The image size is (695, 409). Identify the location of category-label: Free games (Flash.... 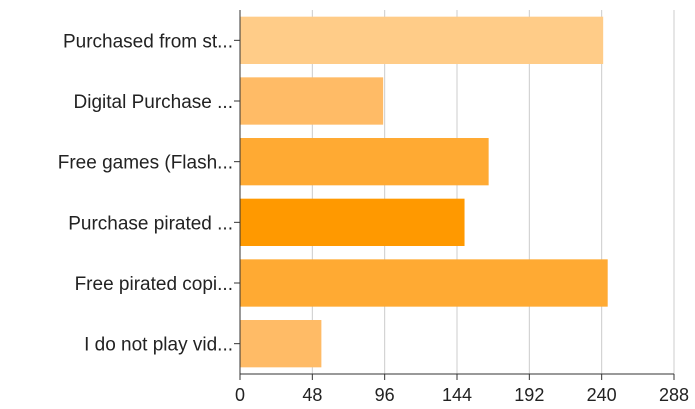
(145, 163).